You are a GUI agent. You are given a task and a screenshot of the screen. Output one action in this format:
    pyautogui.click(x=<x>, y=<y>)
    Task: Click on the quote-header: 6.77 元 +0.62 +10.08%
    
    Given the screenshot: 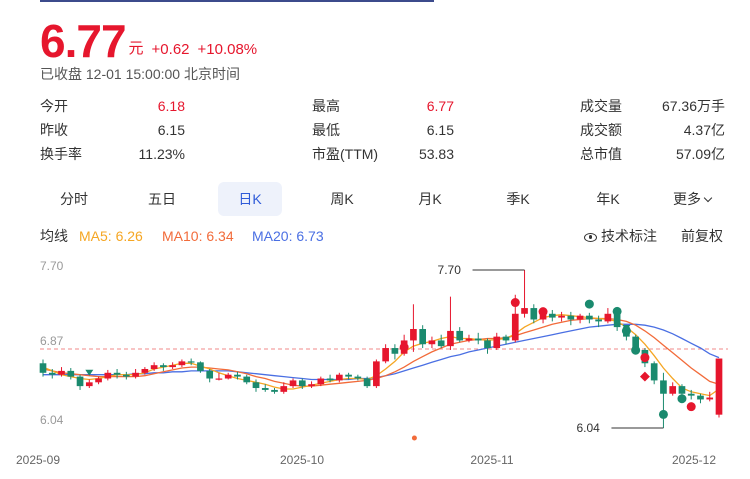 What is the action you would take?
    pyautogui.click(x=148, y=39)
    